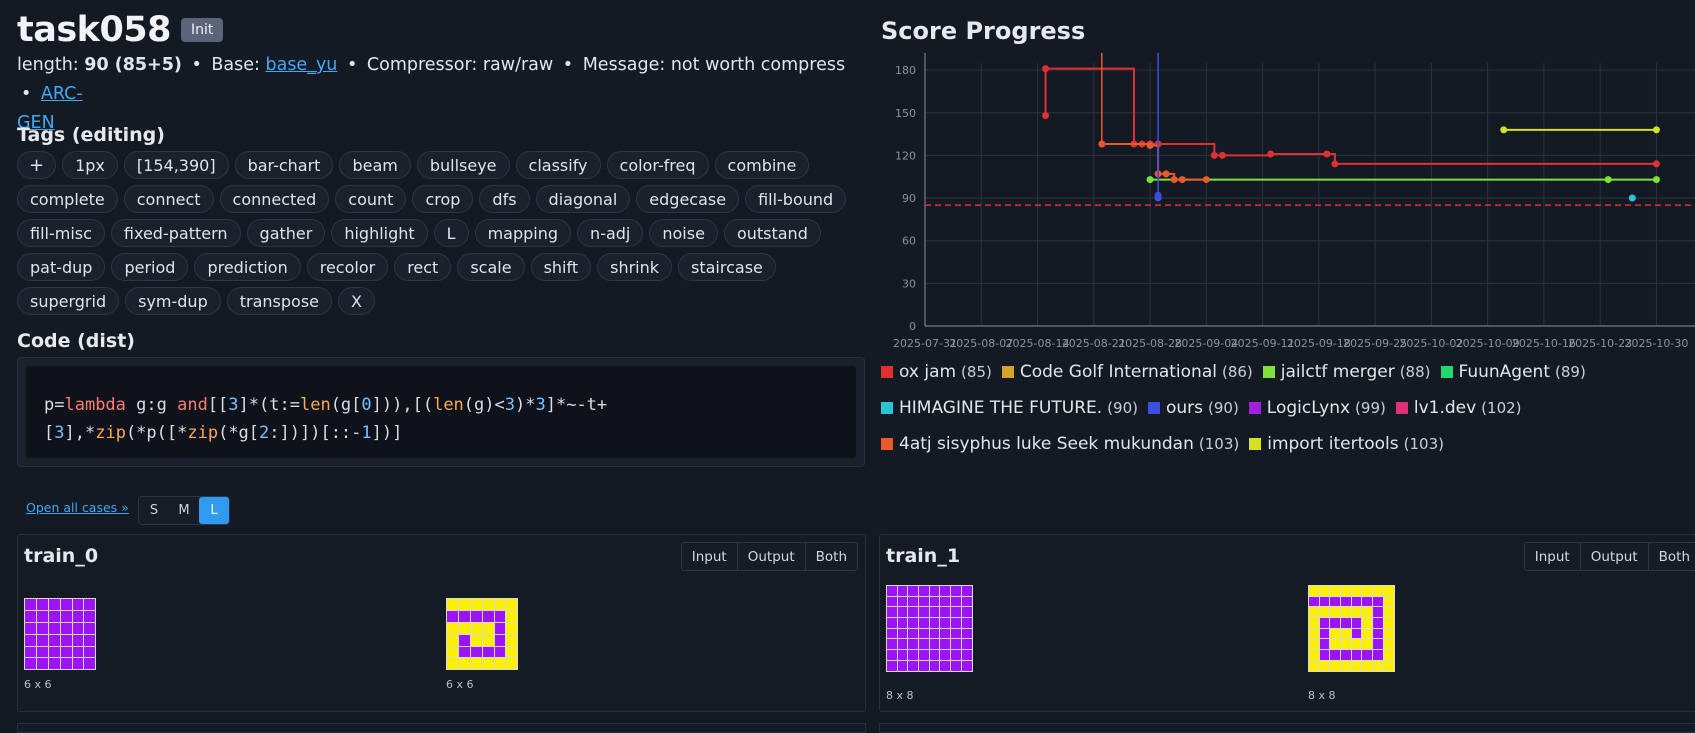 This screenshot has height=733, width=1695. I want to click on x-tick-label: 2025-09-11, so click(1263, 343).